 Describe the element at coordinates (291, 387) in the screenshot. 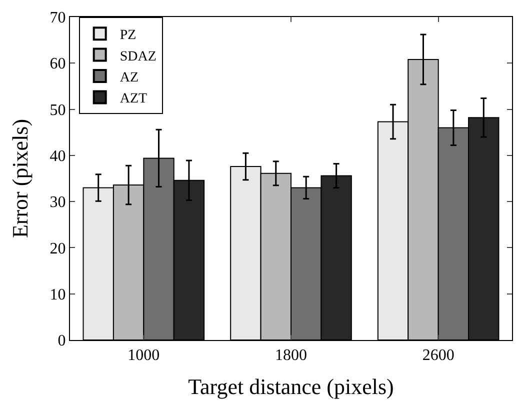

I see `x-axis-title: Target distance (pixels)` at that location.